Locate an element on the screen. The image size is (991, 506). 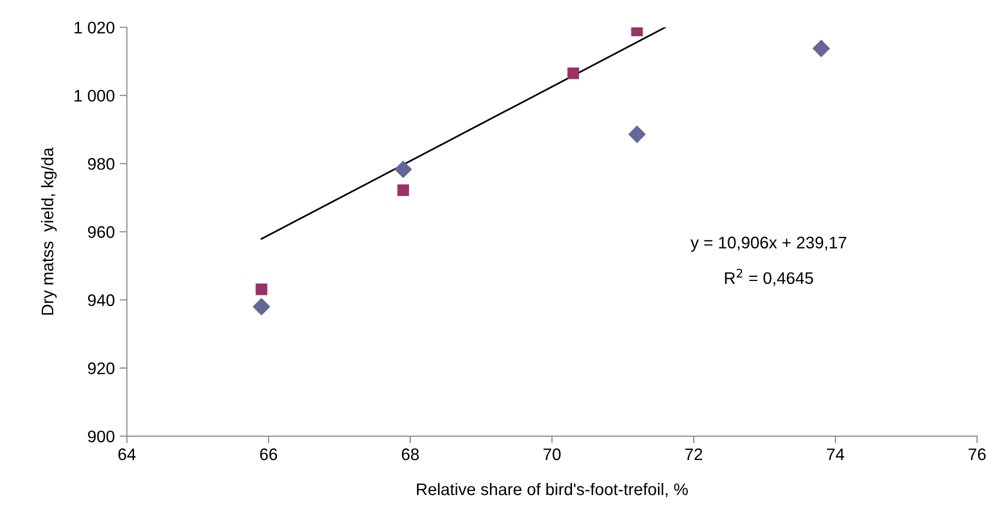
y-tick-label: 1 020 is located at coordinates (94, 28).